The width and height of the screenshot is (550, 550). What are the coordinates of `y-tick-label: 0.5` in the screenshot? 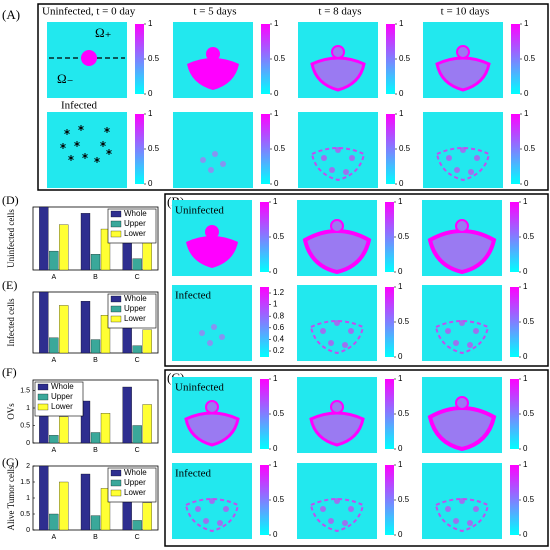 It's located at (25, 425).